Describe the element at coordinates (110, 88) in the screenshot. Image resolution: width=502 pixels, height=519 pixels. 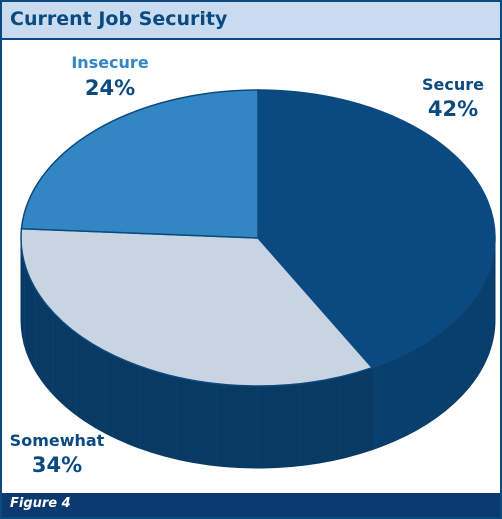
I see `slice-value-insecure: 24%` at that location.